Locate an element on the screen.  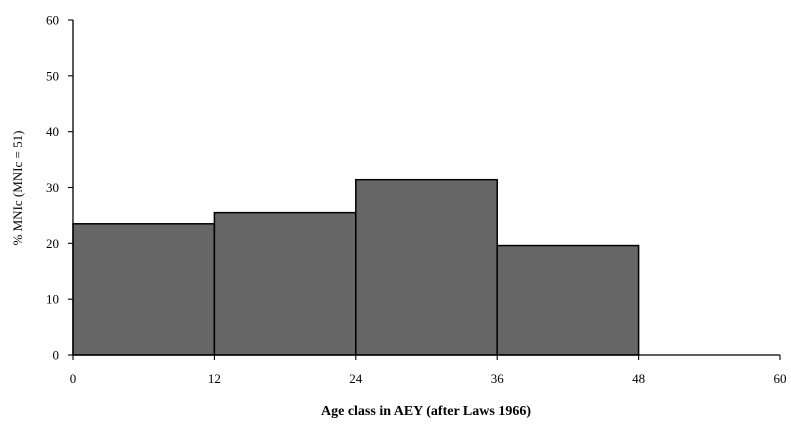
x-tick-label: 12 is located at coordinates (214, 378).